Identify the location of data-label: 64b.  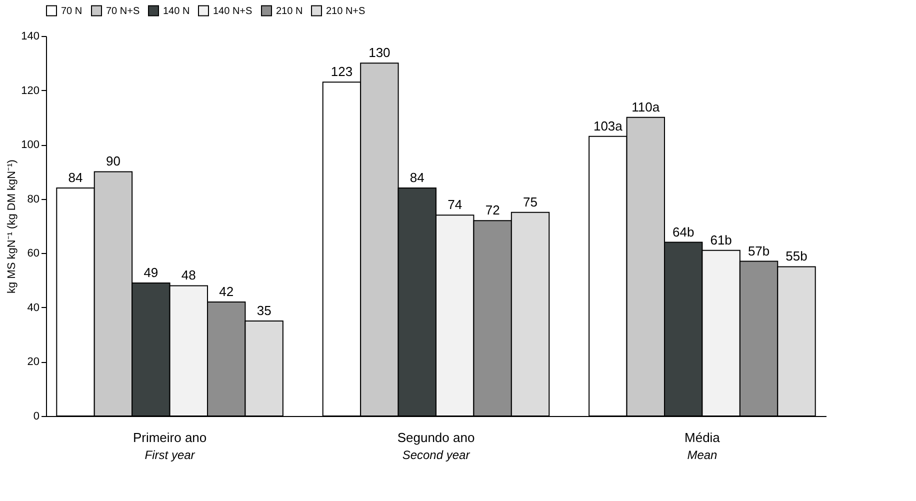
(683, 232).